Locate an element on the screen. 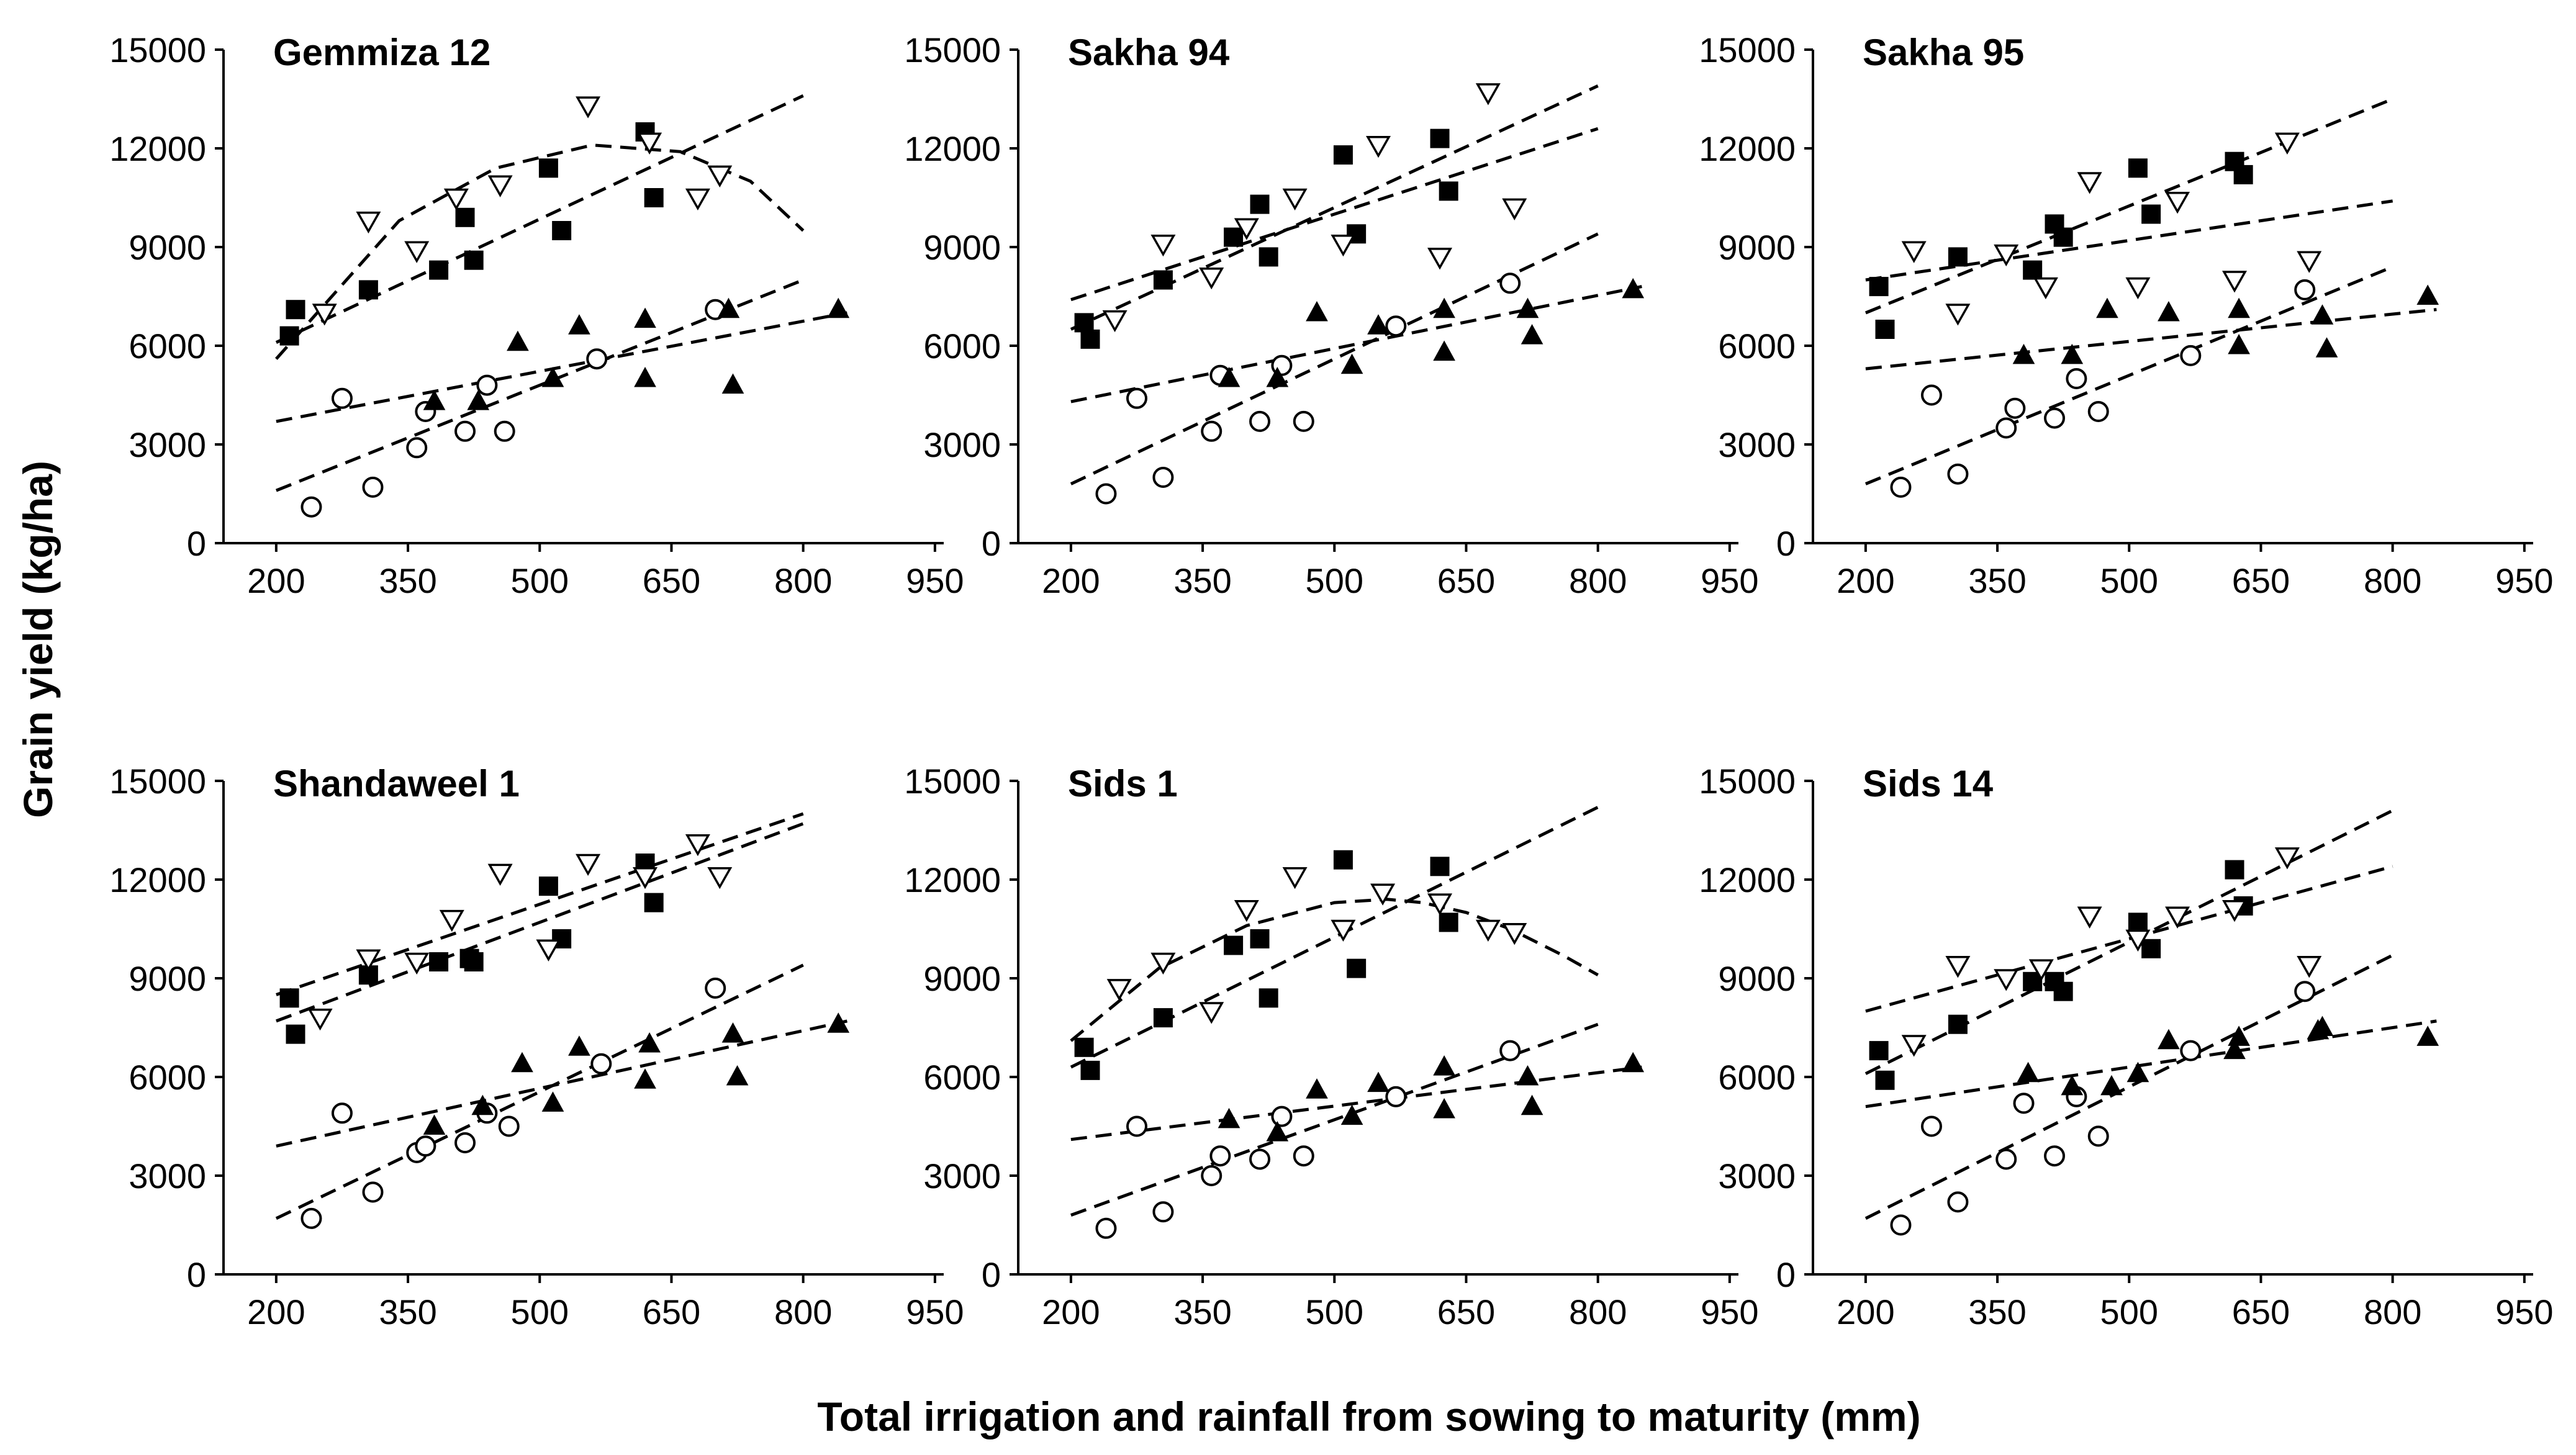 Image resolution: width=2576 pixels, height=1455 pixels. panel-title: Gemmiza 12 is located at coordinates (381, 52).